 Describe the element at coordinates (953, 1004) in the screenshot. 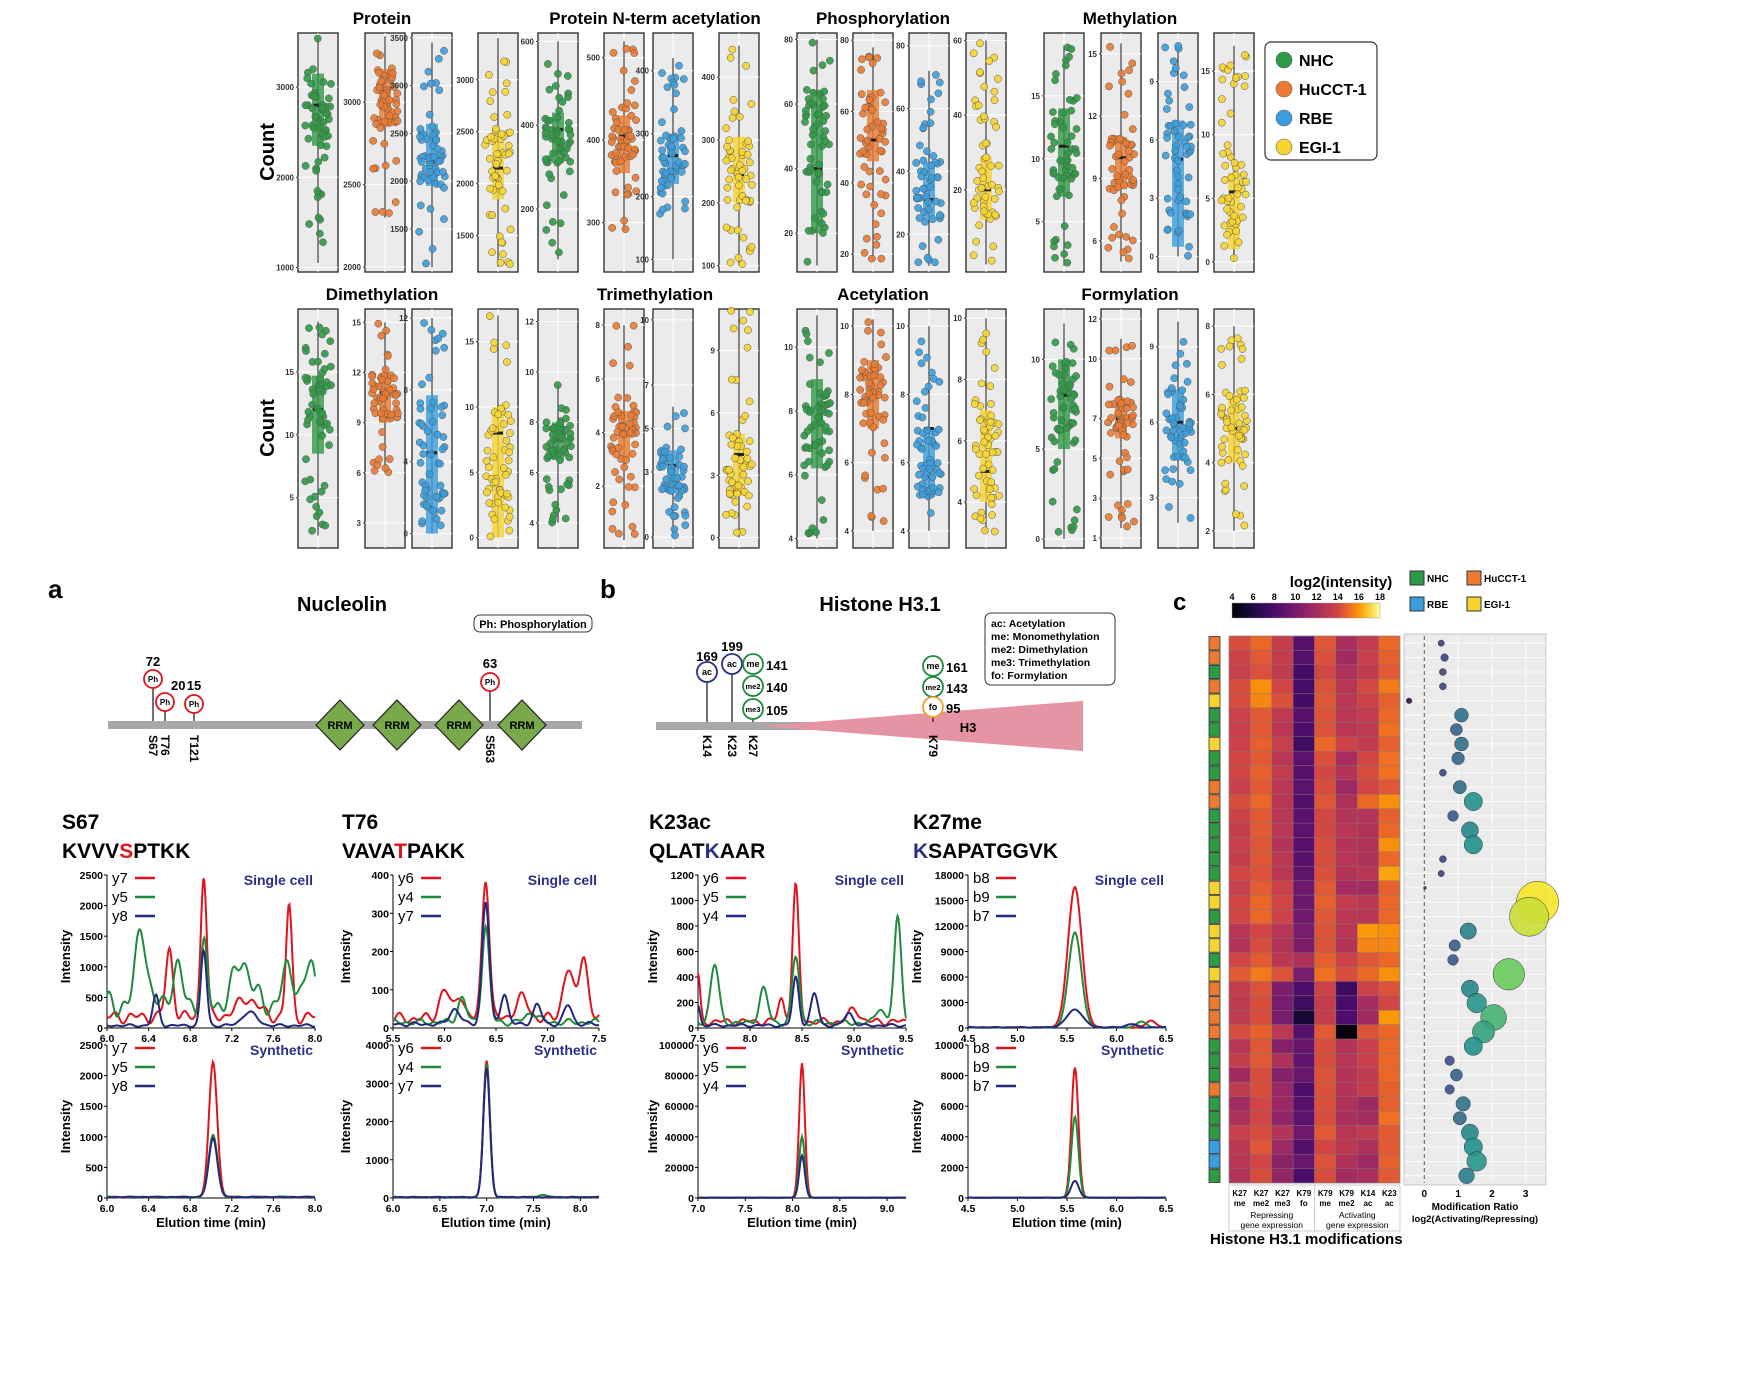

I see `y-tick-label: 3000` at that location.